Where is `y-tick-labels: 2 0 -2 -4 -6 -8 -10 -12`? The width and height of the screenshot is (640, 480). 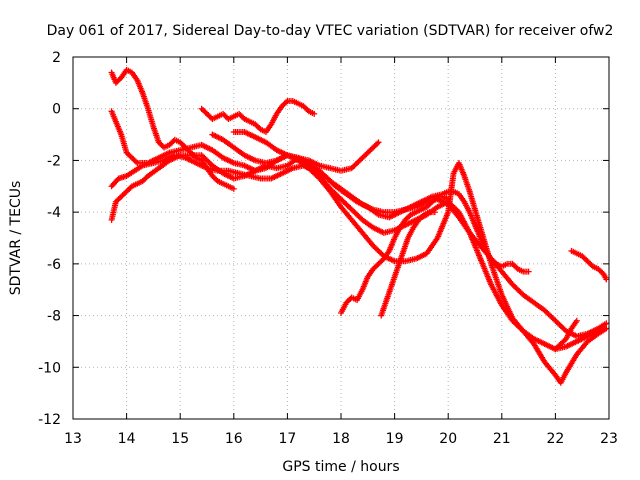 y-tick-labels: 2 0 -2 -4 -6 -8 -10 -12 is located at coordinates (49, 239).